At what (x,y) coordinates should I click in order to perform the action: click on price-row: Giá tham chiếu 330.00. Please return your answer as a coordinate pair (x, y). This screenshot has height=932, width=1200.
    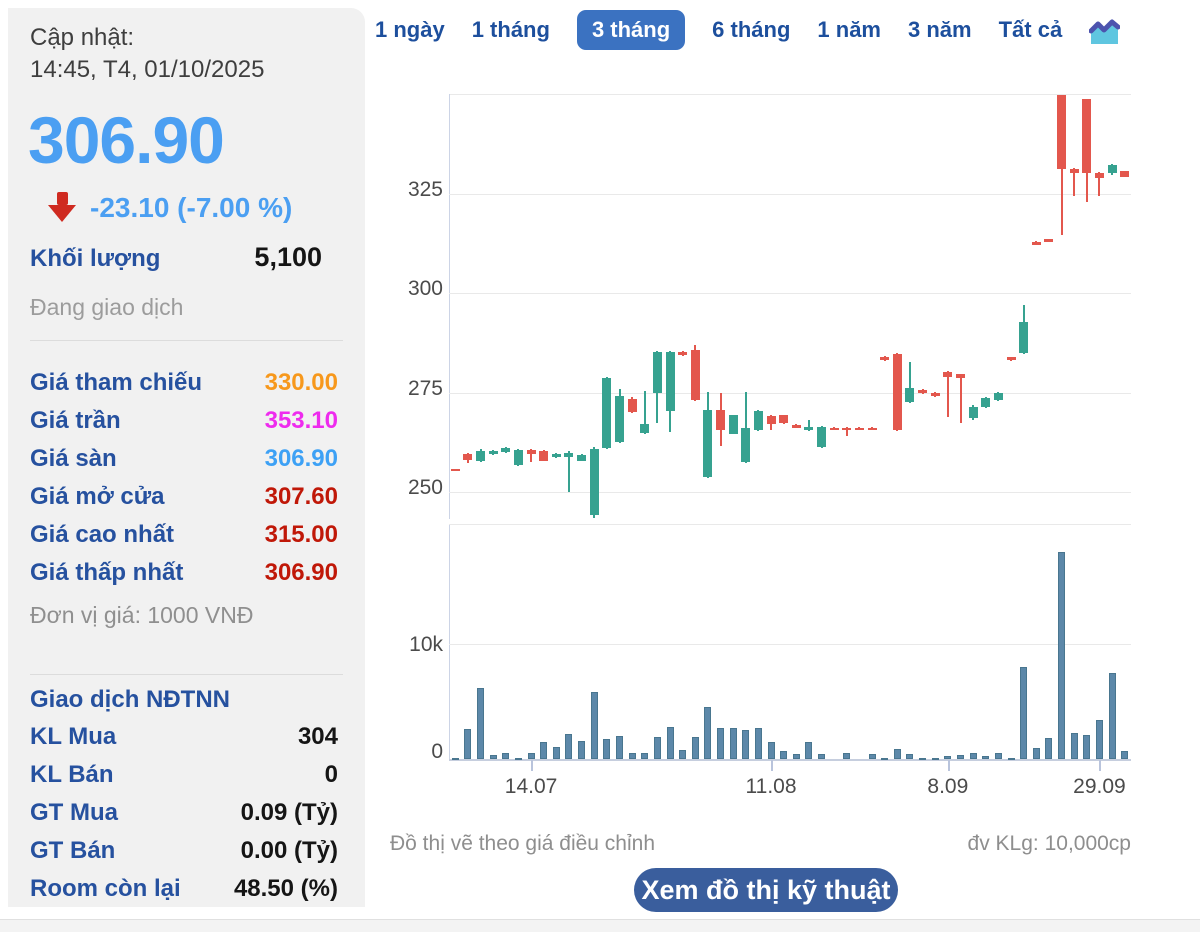
    Looking at the image, I should click on (184, 383).